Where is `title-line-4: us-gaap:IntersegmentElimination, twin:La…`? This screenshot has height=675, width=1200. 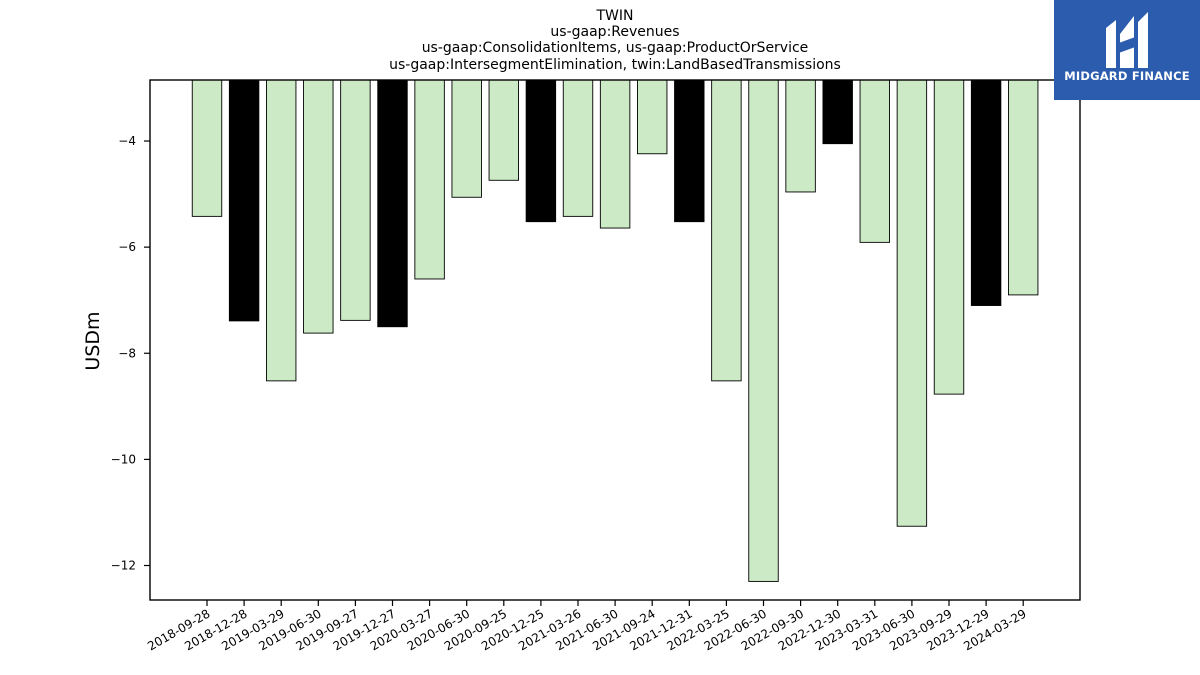 title-line-4: us-gaap:IntersegmentElimination, twin:La… is located at coordinates (615, 65).